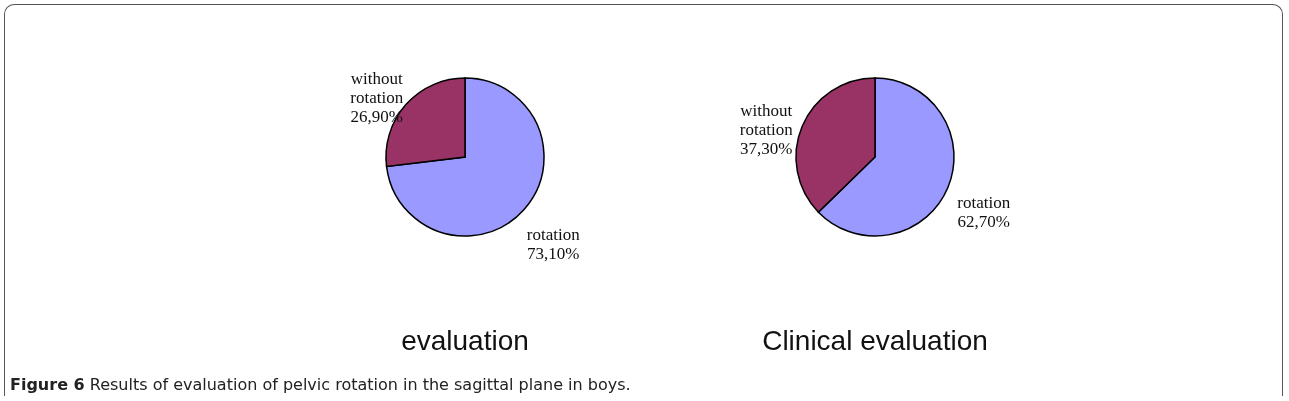 The width and height of the screenshot is (1289, 401). I want to click on text: evaluation, so click(465, 340).